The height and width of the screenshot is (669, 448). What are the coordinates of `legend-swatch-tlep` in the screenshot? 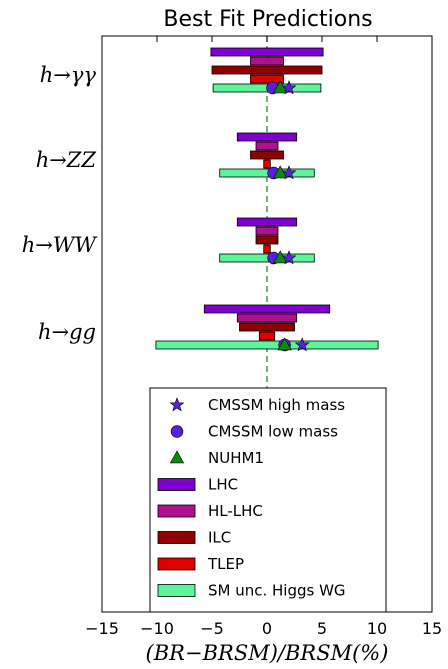 It's located at (176, 564).